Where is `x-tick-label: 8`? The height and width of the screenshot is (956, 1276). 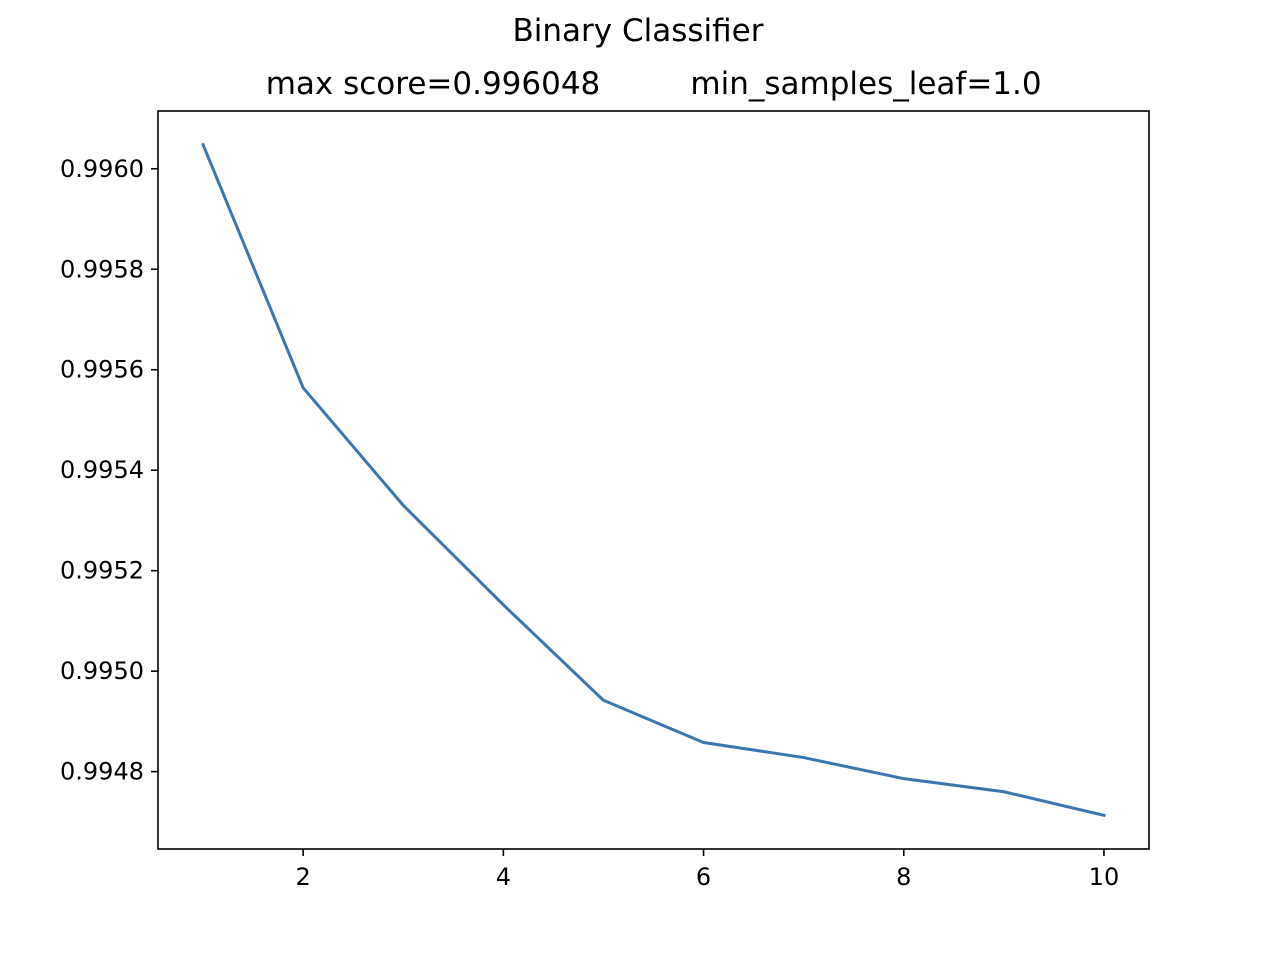 x-tick-label: 8 is located at coordinates (903, 877).